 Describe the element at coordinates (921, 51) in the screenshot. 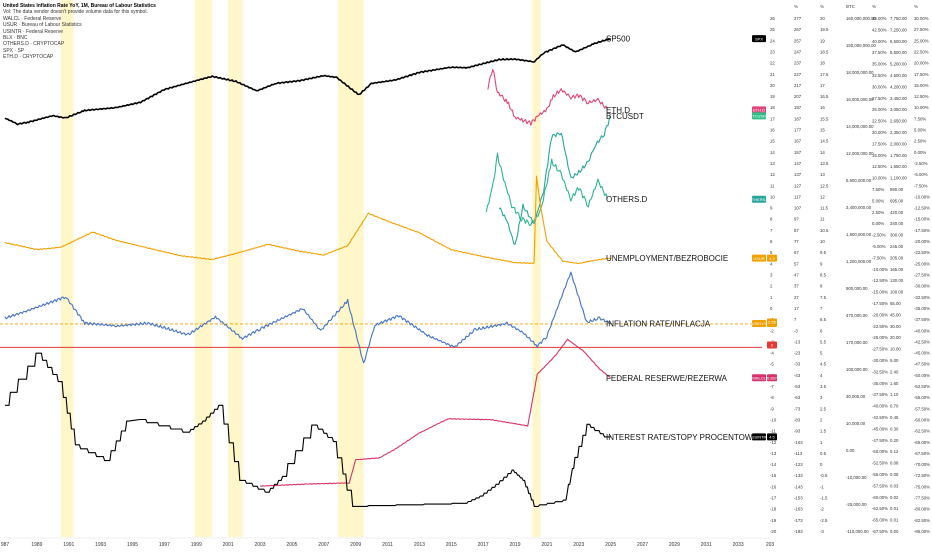

I see `axis-tick-label: 22.50%` at that location.